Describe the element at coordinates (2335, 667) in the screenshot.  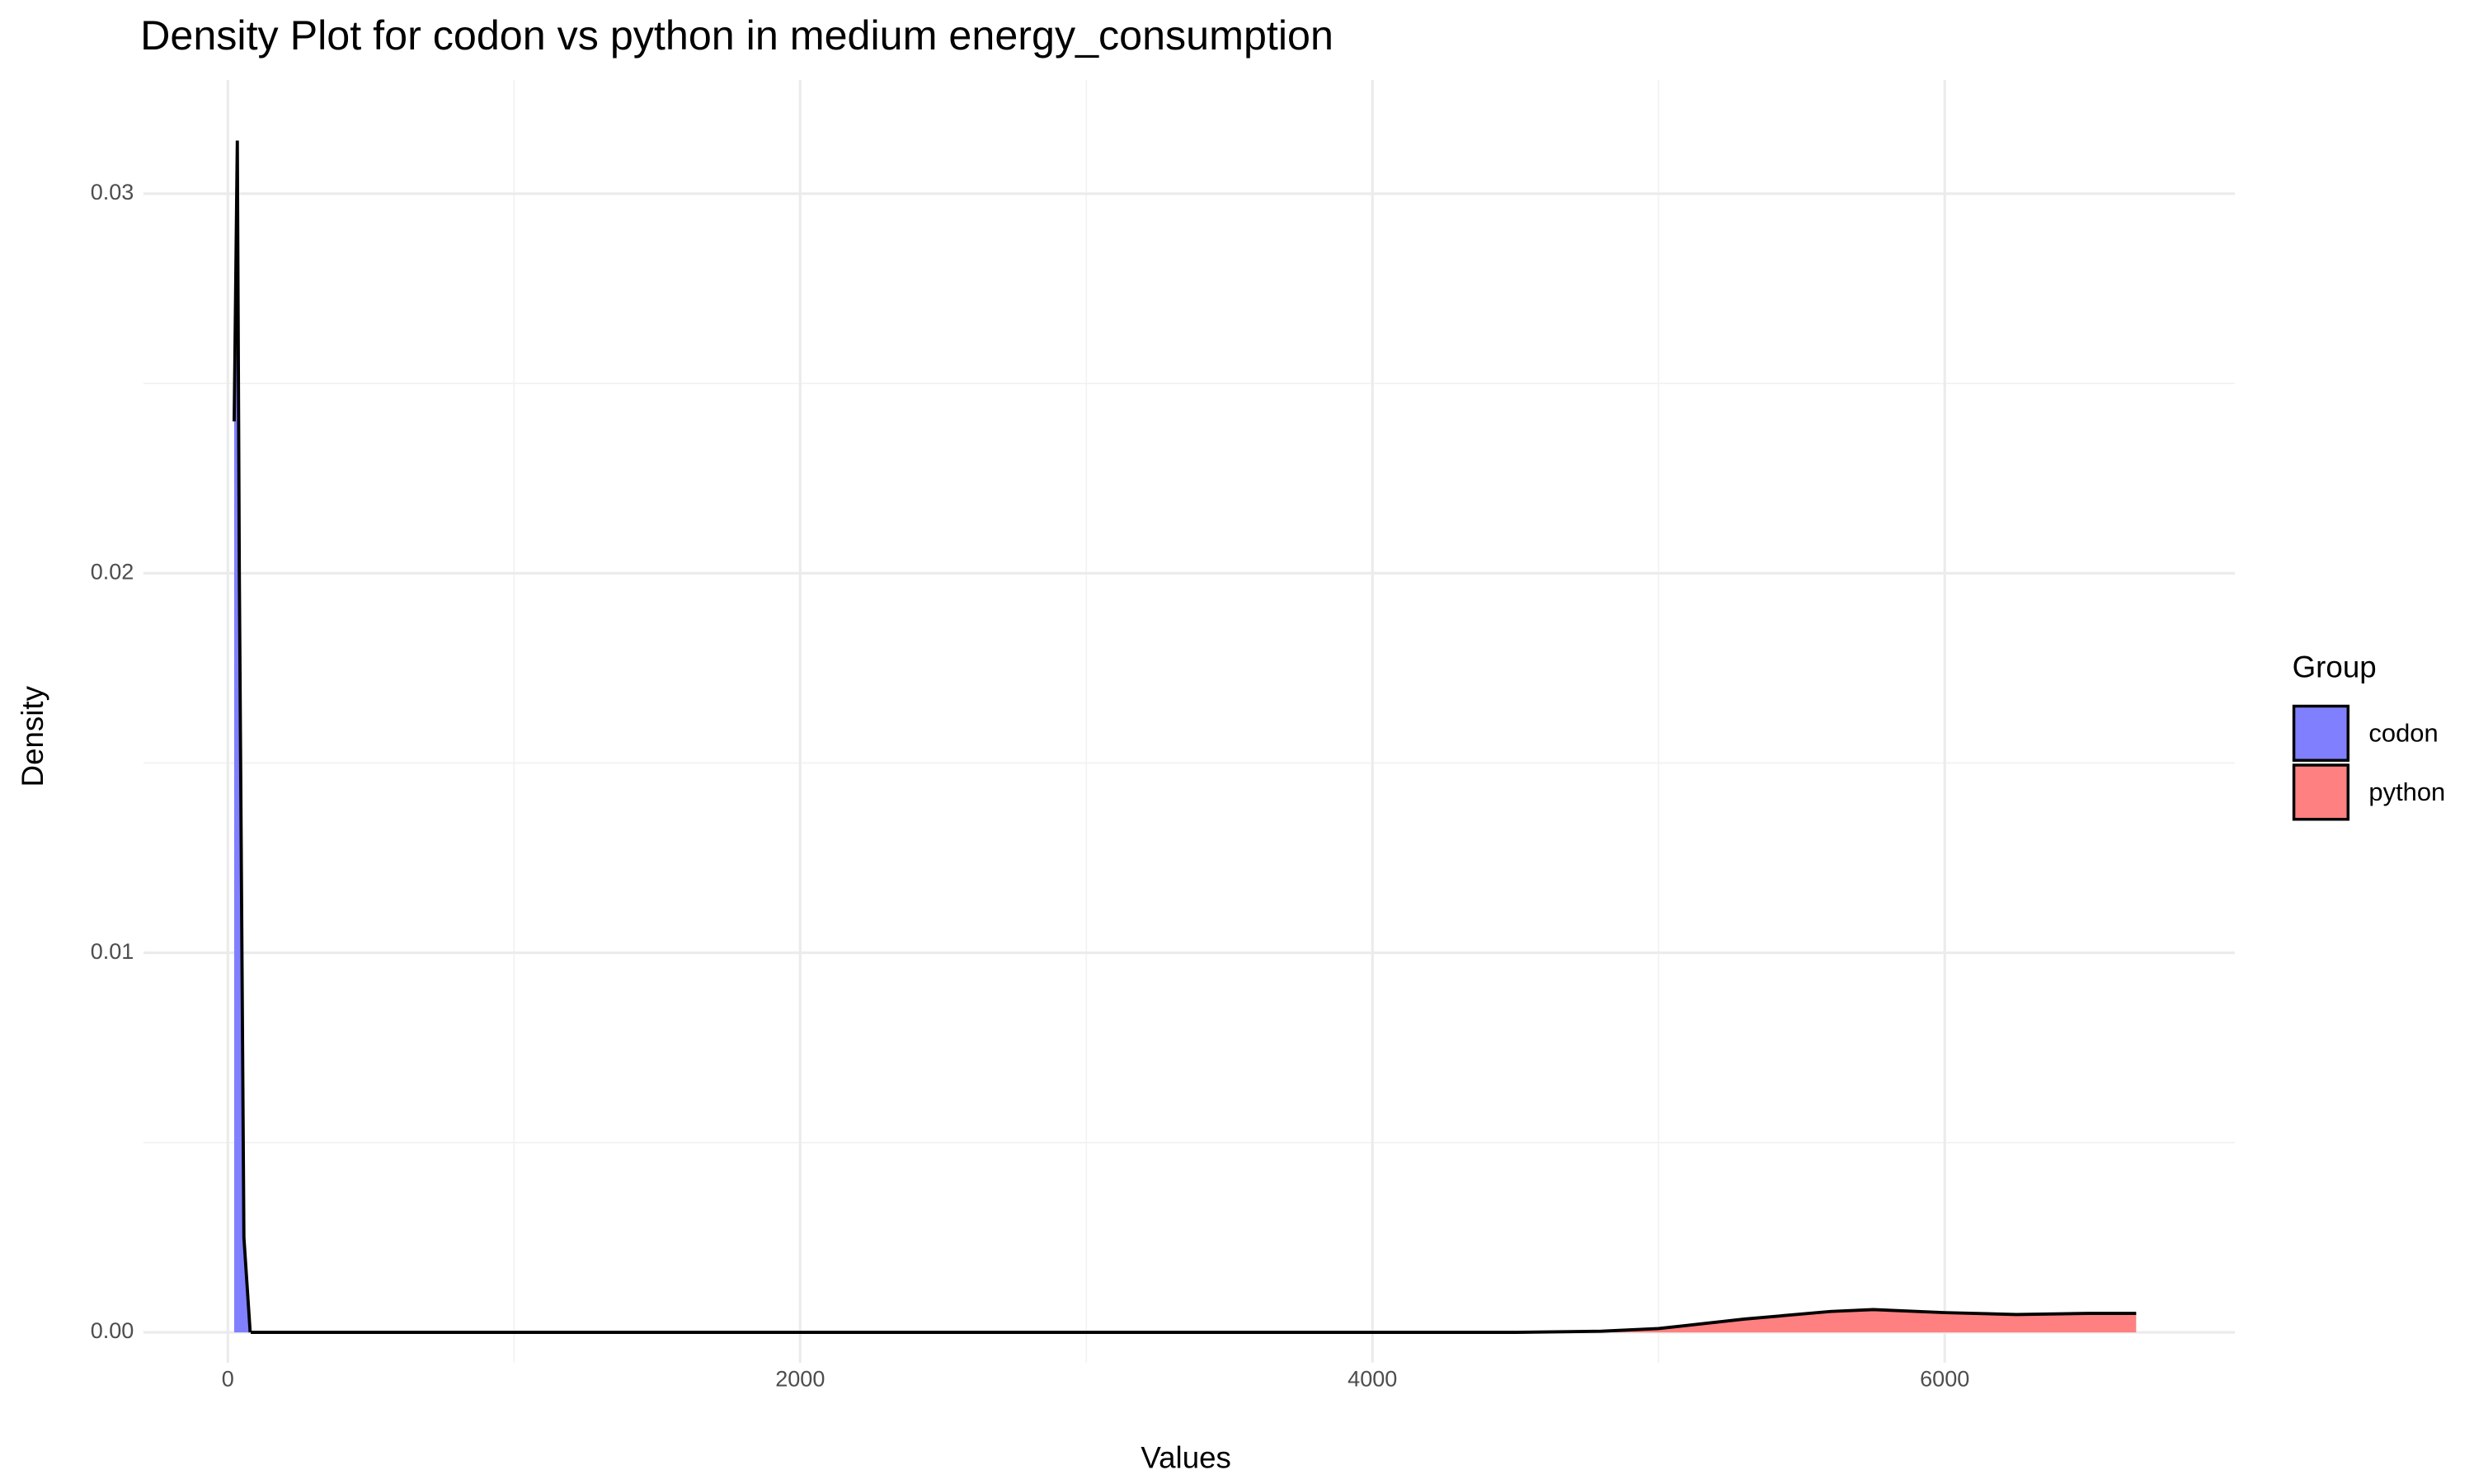
I see `legend-title: Group` at that location.